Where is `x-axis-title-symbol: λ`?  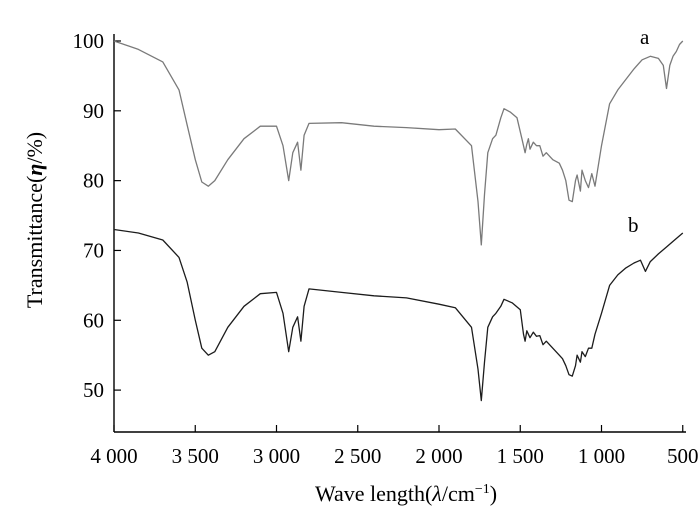
x-axis-title-symbol: λ is located at coordinates (436, 493).